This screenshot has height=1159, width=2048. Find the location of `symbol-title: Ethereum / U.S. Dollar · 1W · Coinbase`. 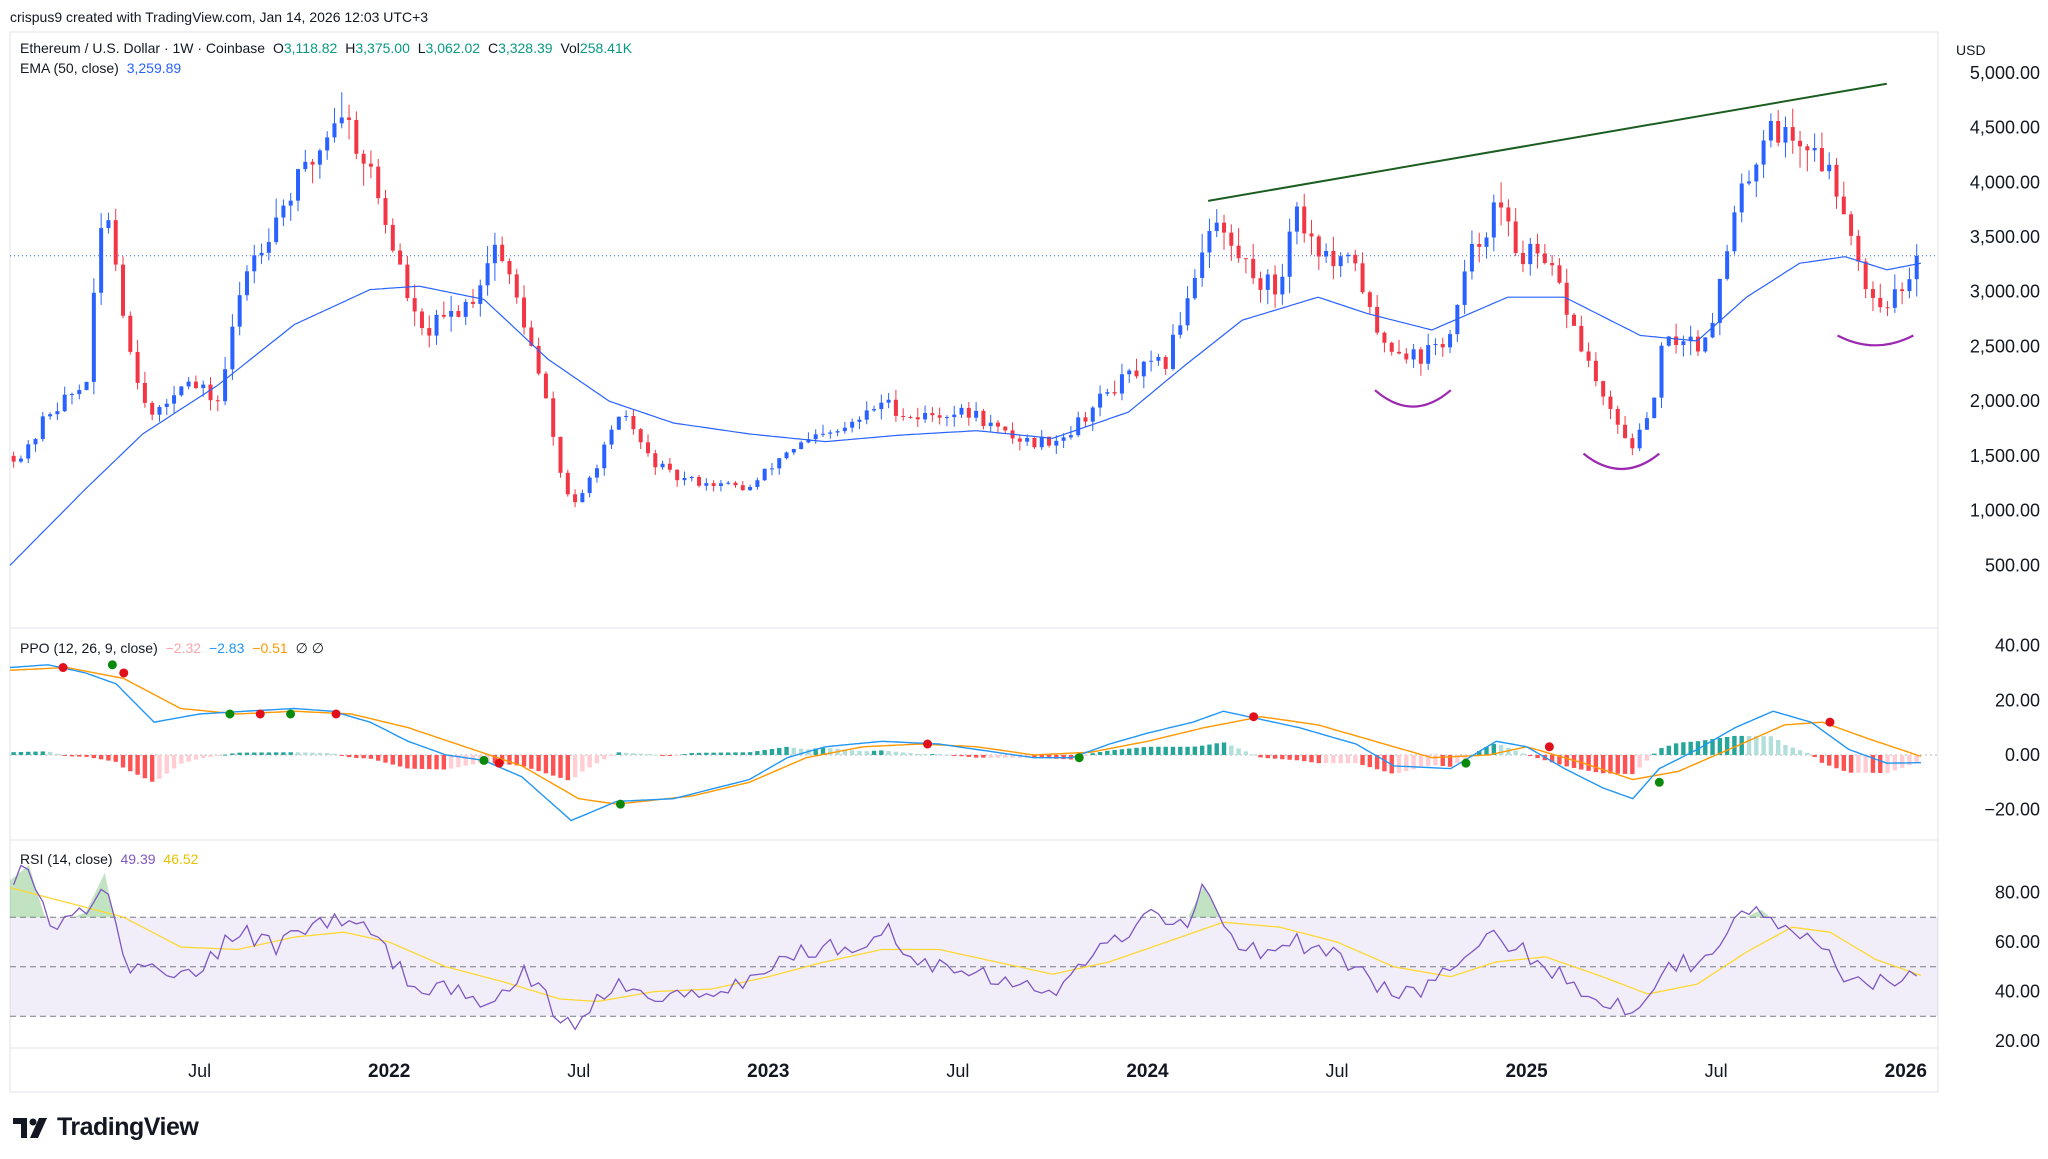

symbol-title: Ethereum / U.S. Dollar · 1W · Coinbase is located at coordinates (143, 48).